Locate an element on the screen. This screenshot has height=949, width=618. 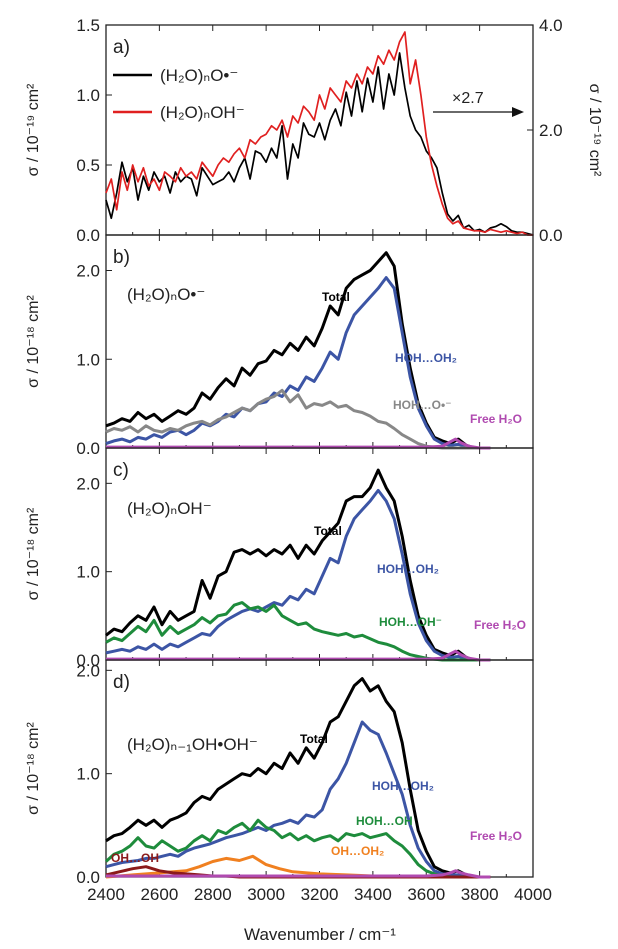
x-tick-label: 3600 is located at coordinates (426, 894).